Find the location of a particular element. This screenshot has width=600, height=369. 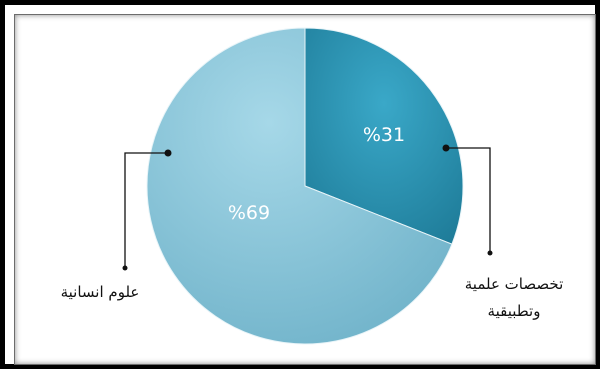

leader-line-scientific is located at coordinates (468, 200).